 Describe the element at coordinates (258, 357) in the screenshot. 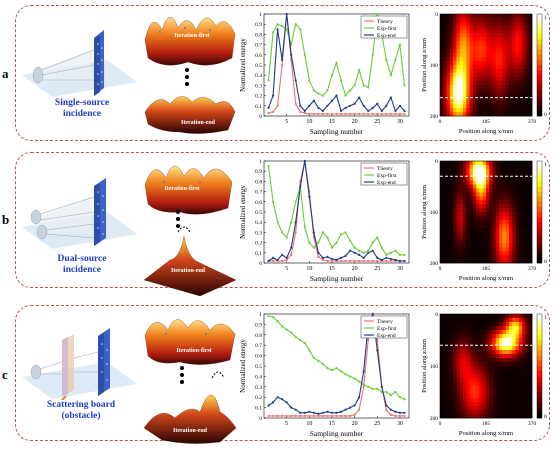

I see `y-tick-label: 0.6` at that location.